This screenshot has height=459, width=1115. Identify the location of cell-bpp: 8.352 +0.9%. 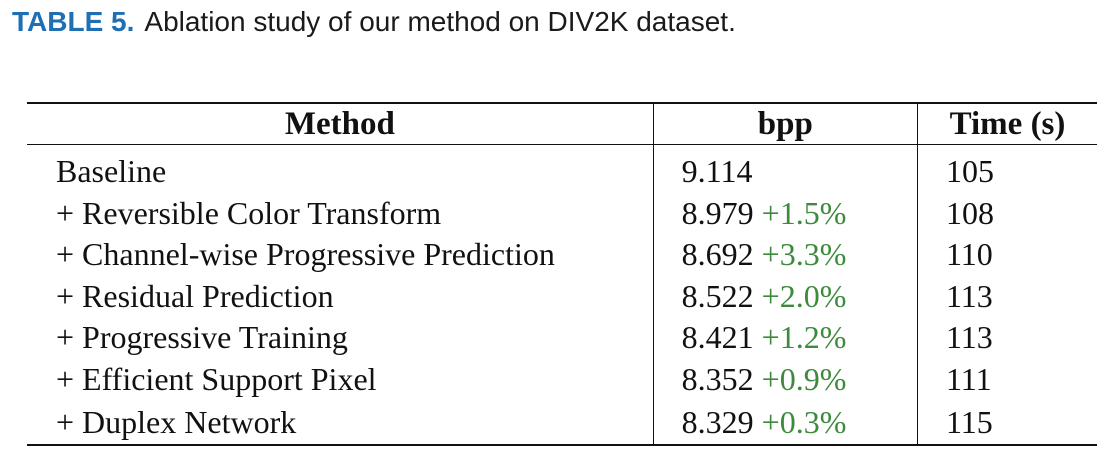
(785, 379).